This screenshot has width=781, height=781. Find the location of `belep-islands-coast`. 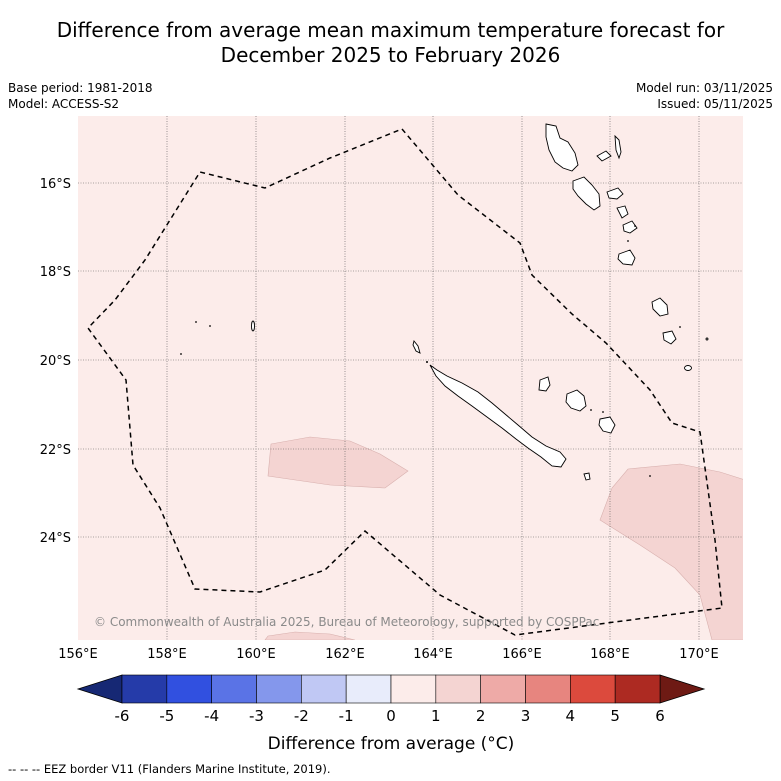

belep-islands-coast is located at coordinates (416, 347).